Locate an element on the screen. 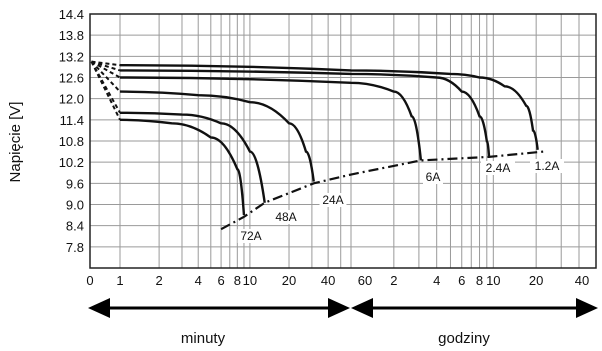 The height and width of the screenshot is (351, 602). curve-48A is located at coordinates (192, 157).